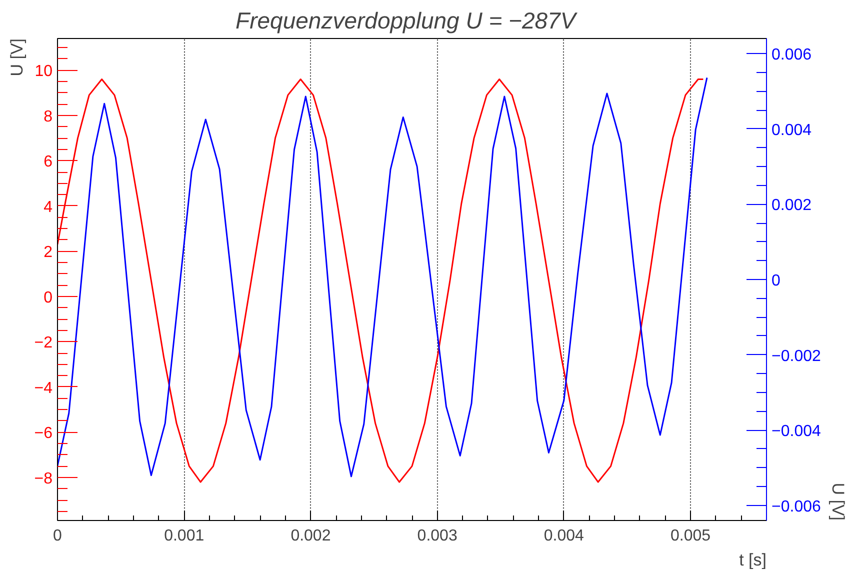 This screenshot has width=854, height=574. What do you see at coordinates (43, 388) in the screenshot?
I see `y-tick-label: −4` at bounding box center [43, 388].